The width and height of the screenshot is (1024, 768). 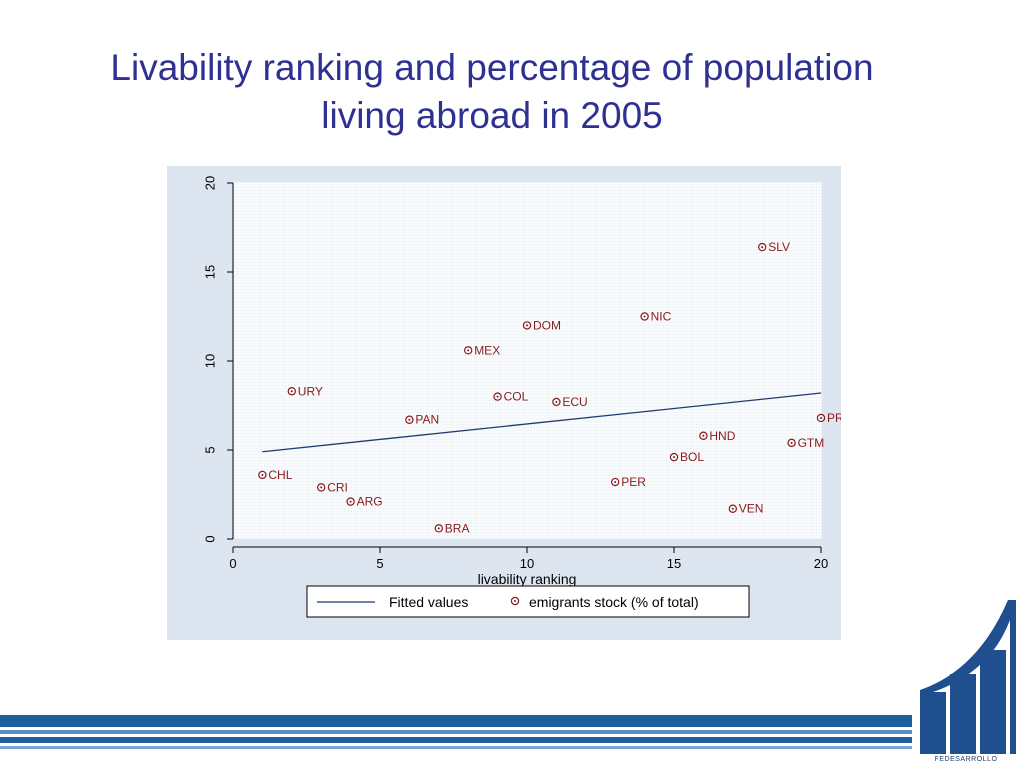 I want to click on data-point-hnd, so click(x=703, y=435).